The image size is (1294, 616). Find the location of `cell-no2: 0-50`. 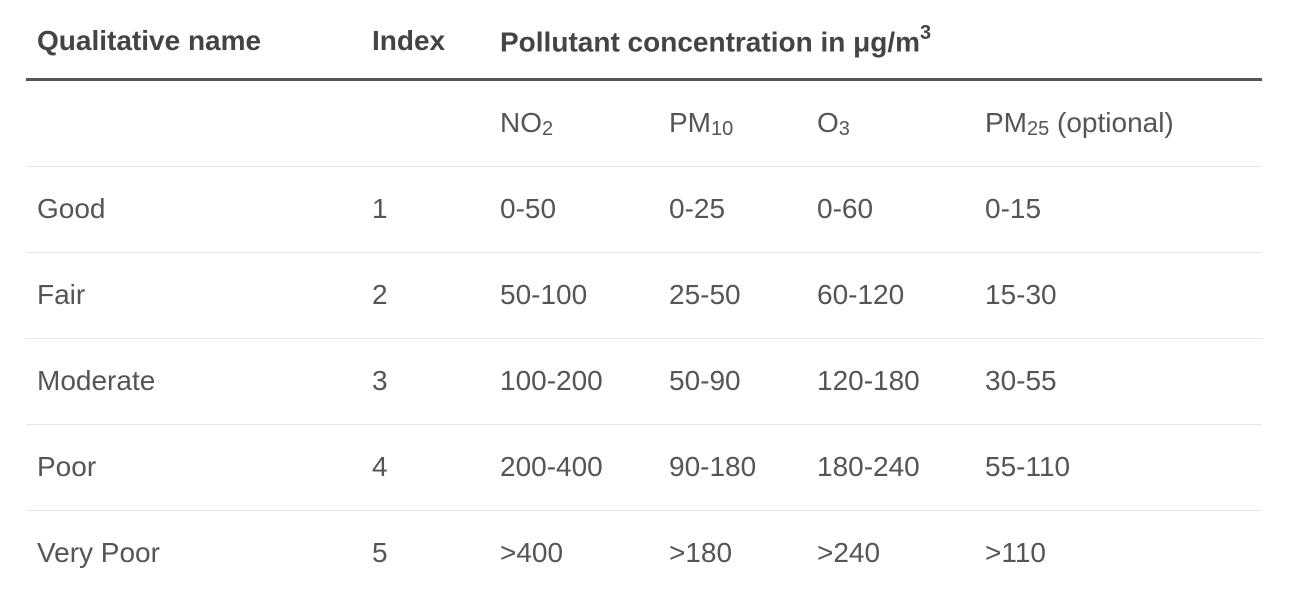

cell-no2: 0-50 is located at coordinates (573, 209).